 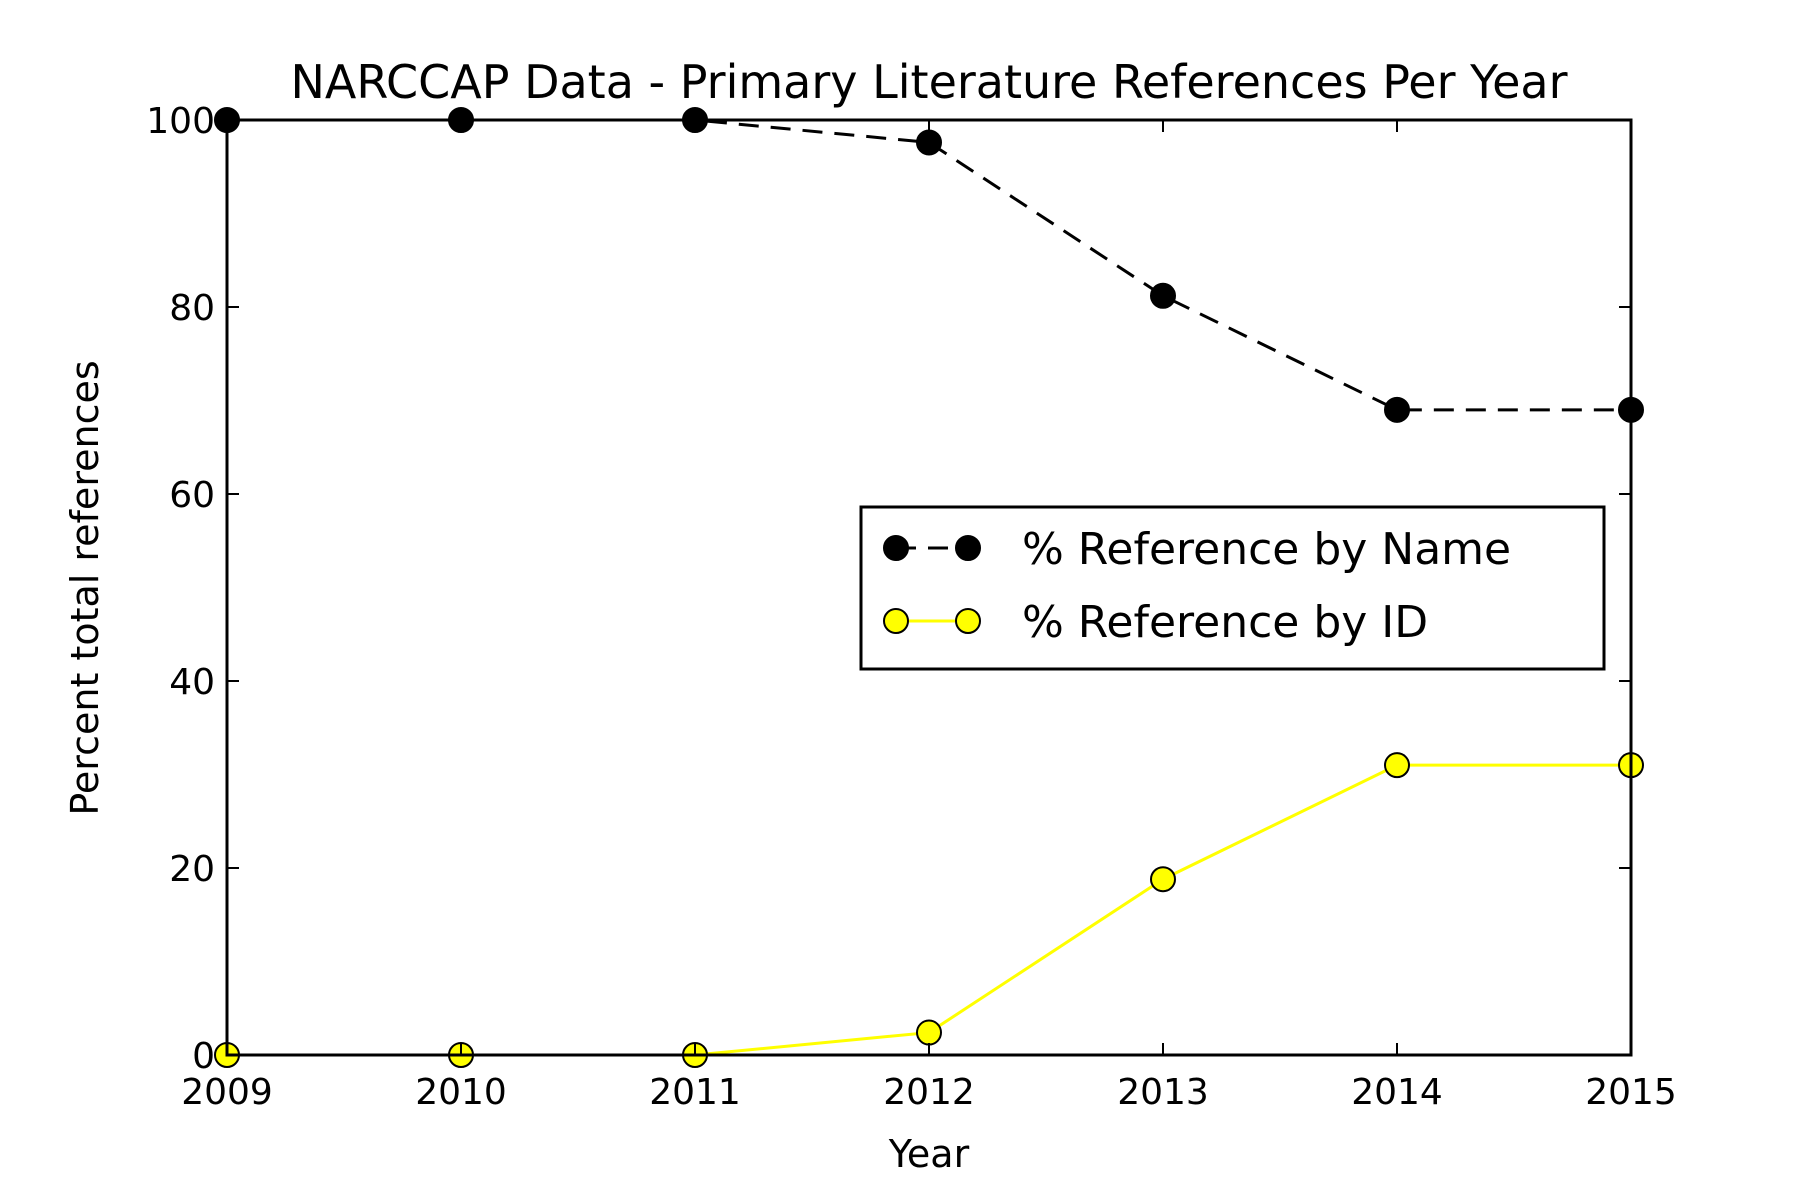 I want to click on legend-box, so click(x=1232, y=588).